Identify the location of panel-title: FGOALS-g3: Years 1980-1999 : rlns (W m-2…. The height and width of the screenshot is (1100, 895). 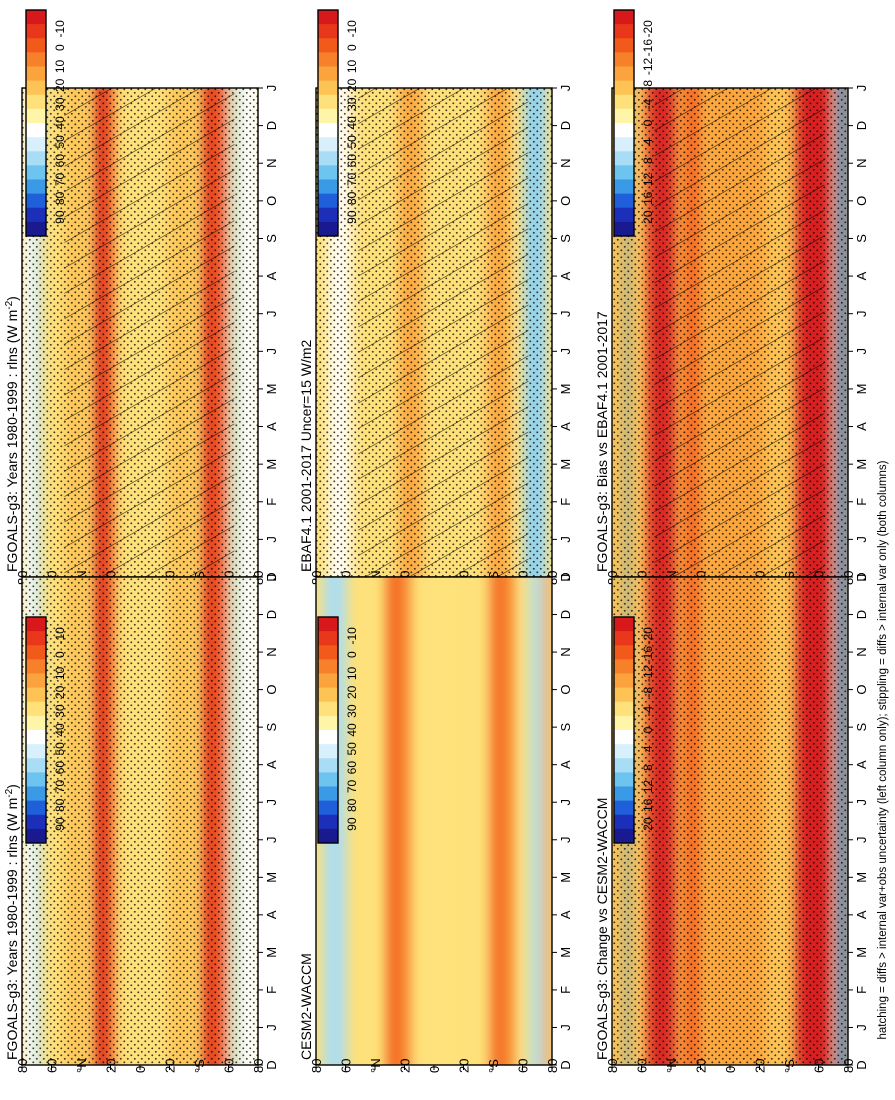
(12, 922).